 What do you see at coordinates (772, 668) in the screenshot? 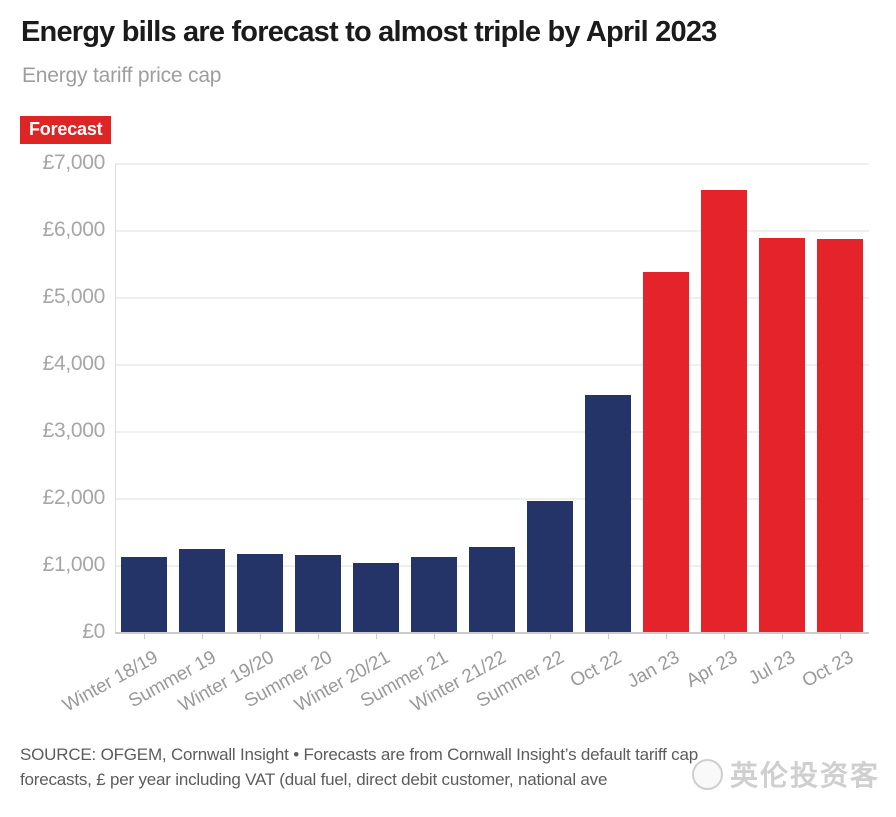
I see `x-axis-tick-label: Jul 23` at bounding box center [772, 668].